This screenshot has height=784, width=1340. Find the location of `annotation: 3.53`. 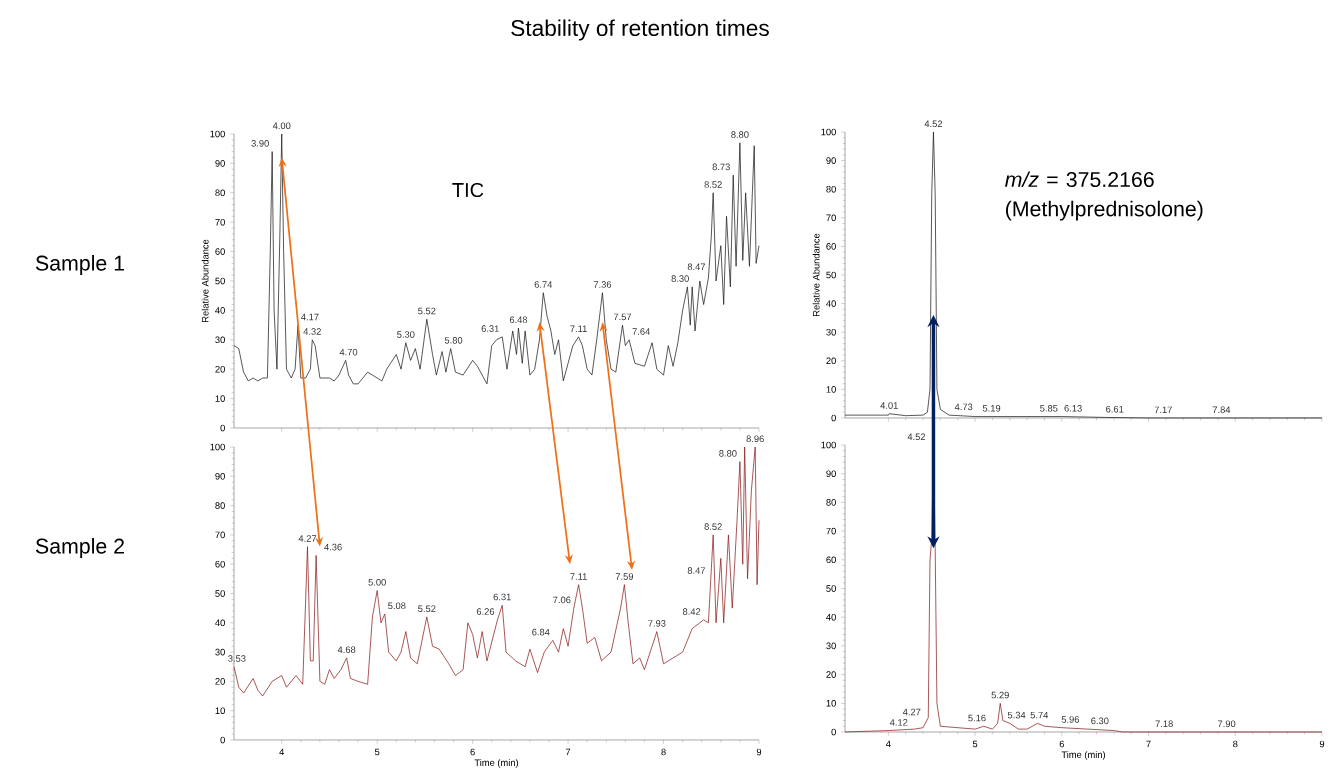

annotation: 3.53 is located at coordinates (237, 658).